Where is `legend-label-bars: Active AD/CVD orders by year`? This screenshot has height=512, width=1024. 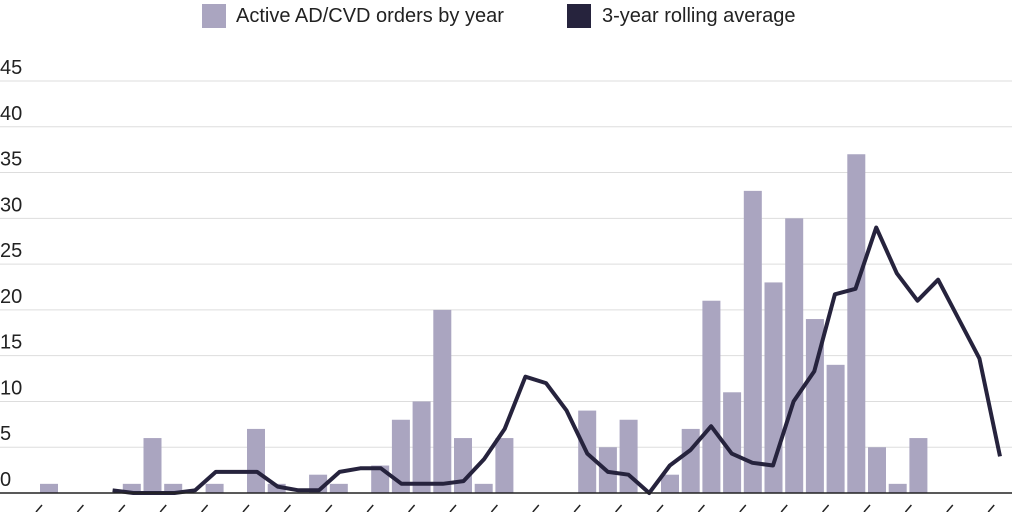 legend-label-bars: Active AD/CVD orders by year is located at coordinates (370, 16).